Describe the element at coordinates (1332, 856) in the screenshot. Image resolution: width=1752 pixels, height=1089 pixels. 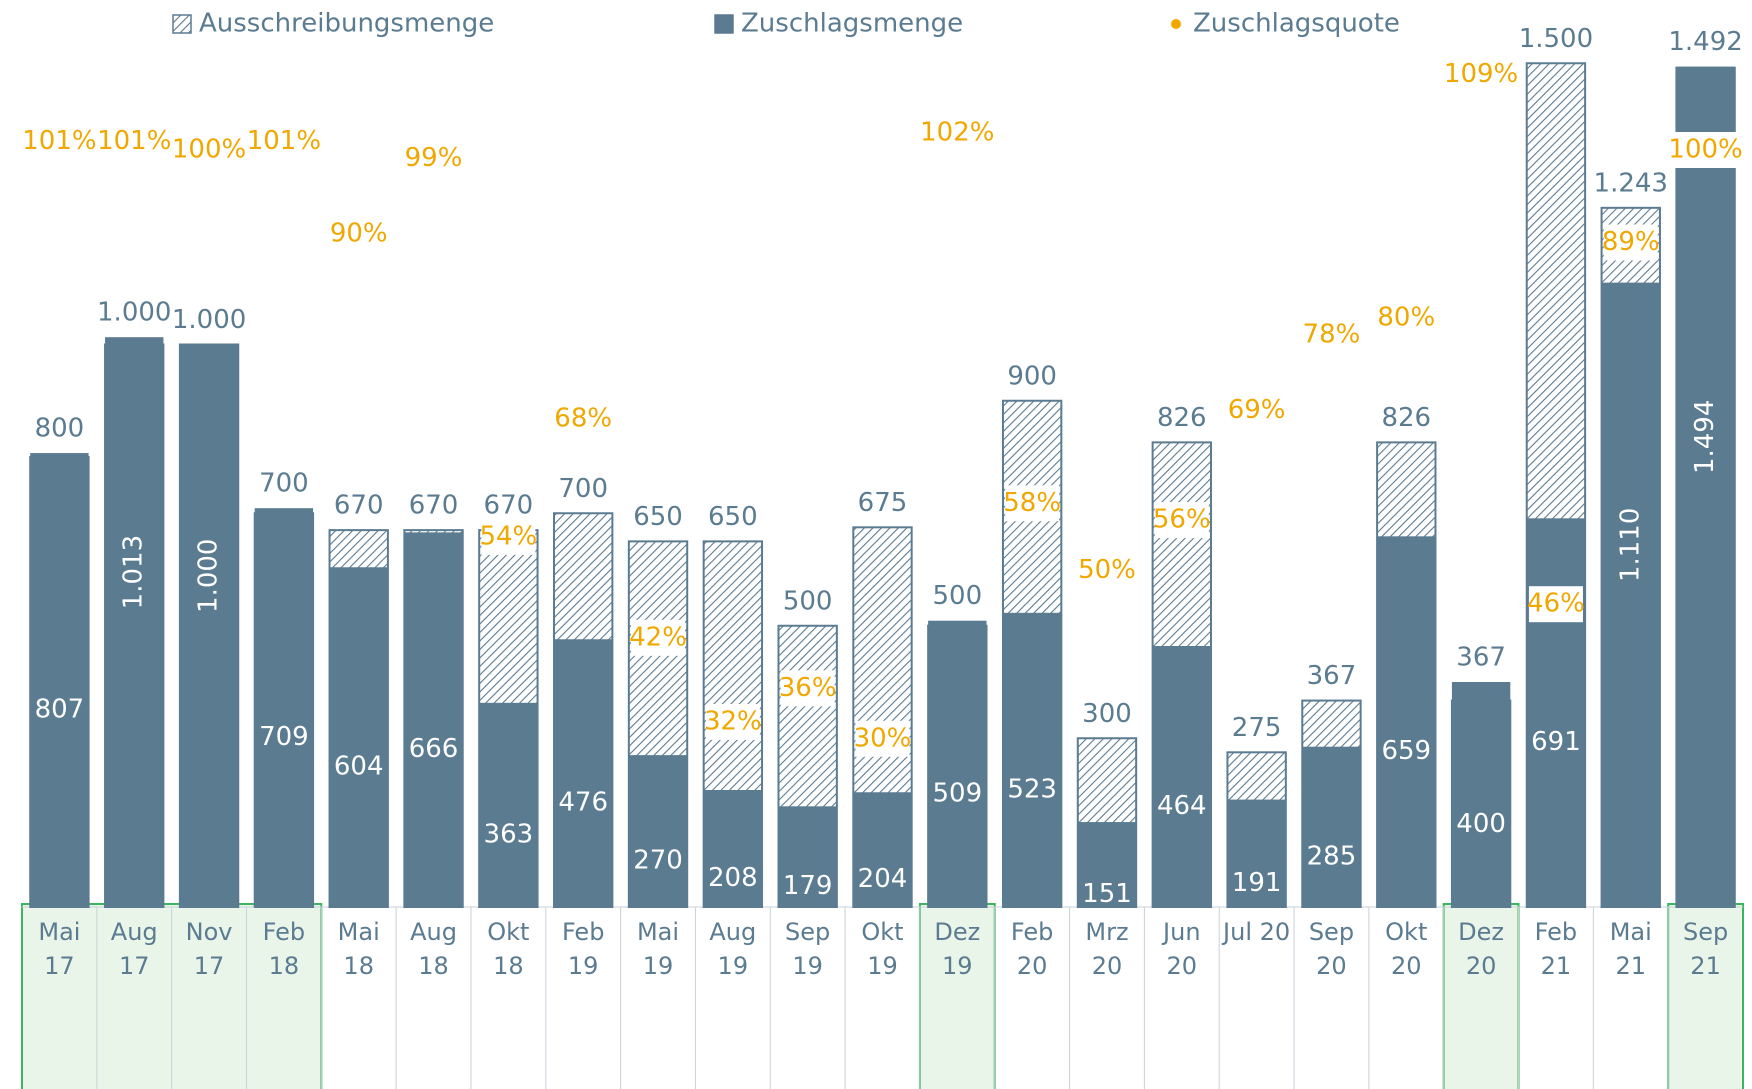
I see `award-label: 285` at that location.